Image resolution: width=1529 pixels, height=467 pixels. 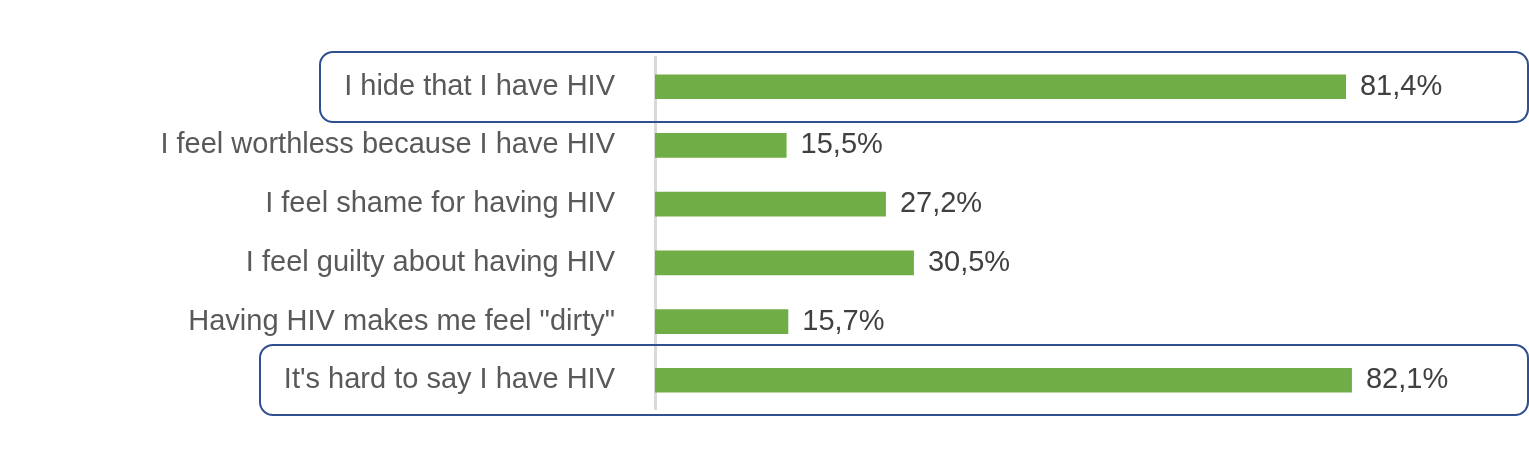 What do you see at coordinates (843, 319) in the screenshot?
I see `data-label: 15,7%` at bounding box center [843, 319].